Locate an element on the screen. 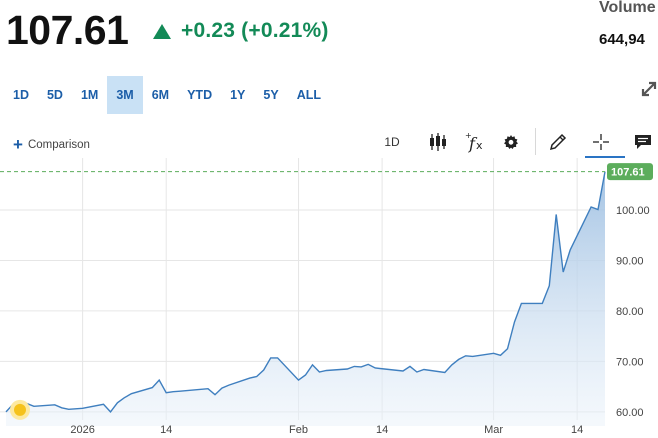 The width and height of the screenshot is (658, 438). interval-label: 1D is located at coordinates (392, 142).